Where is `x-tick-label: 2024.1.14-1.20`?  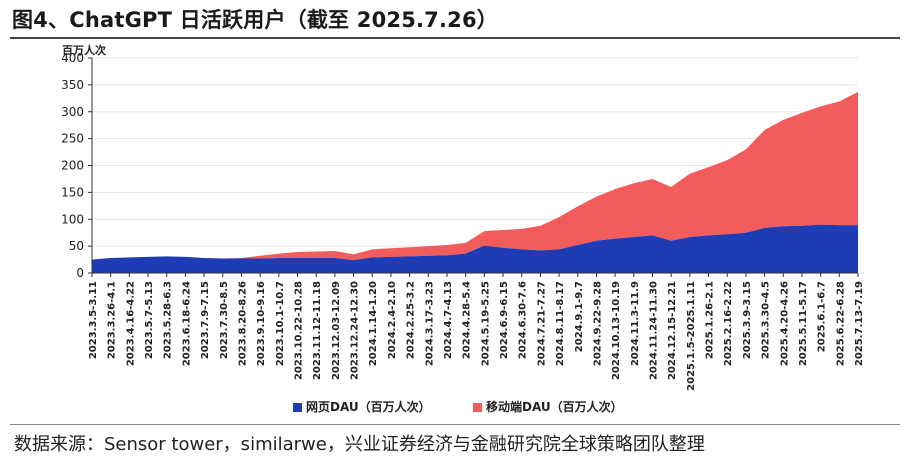 x-tick-label: 2024.1.14-1.20 is located at coordinates (373, 323).